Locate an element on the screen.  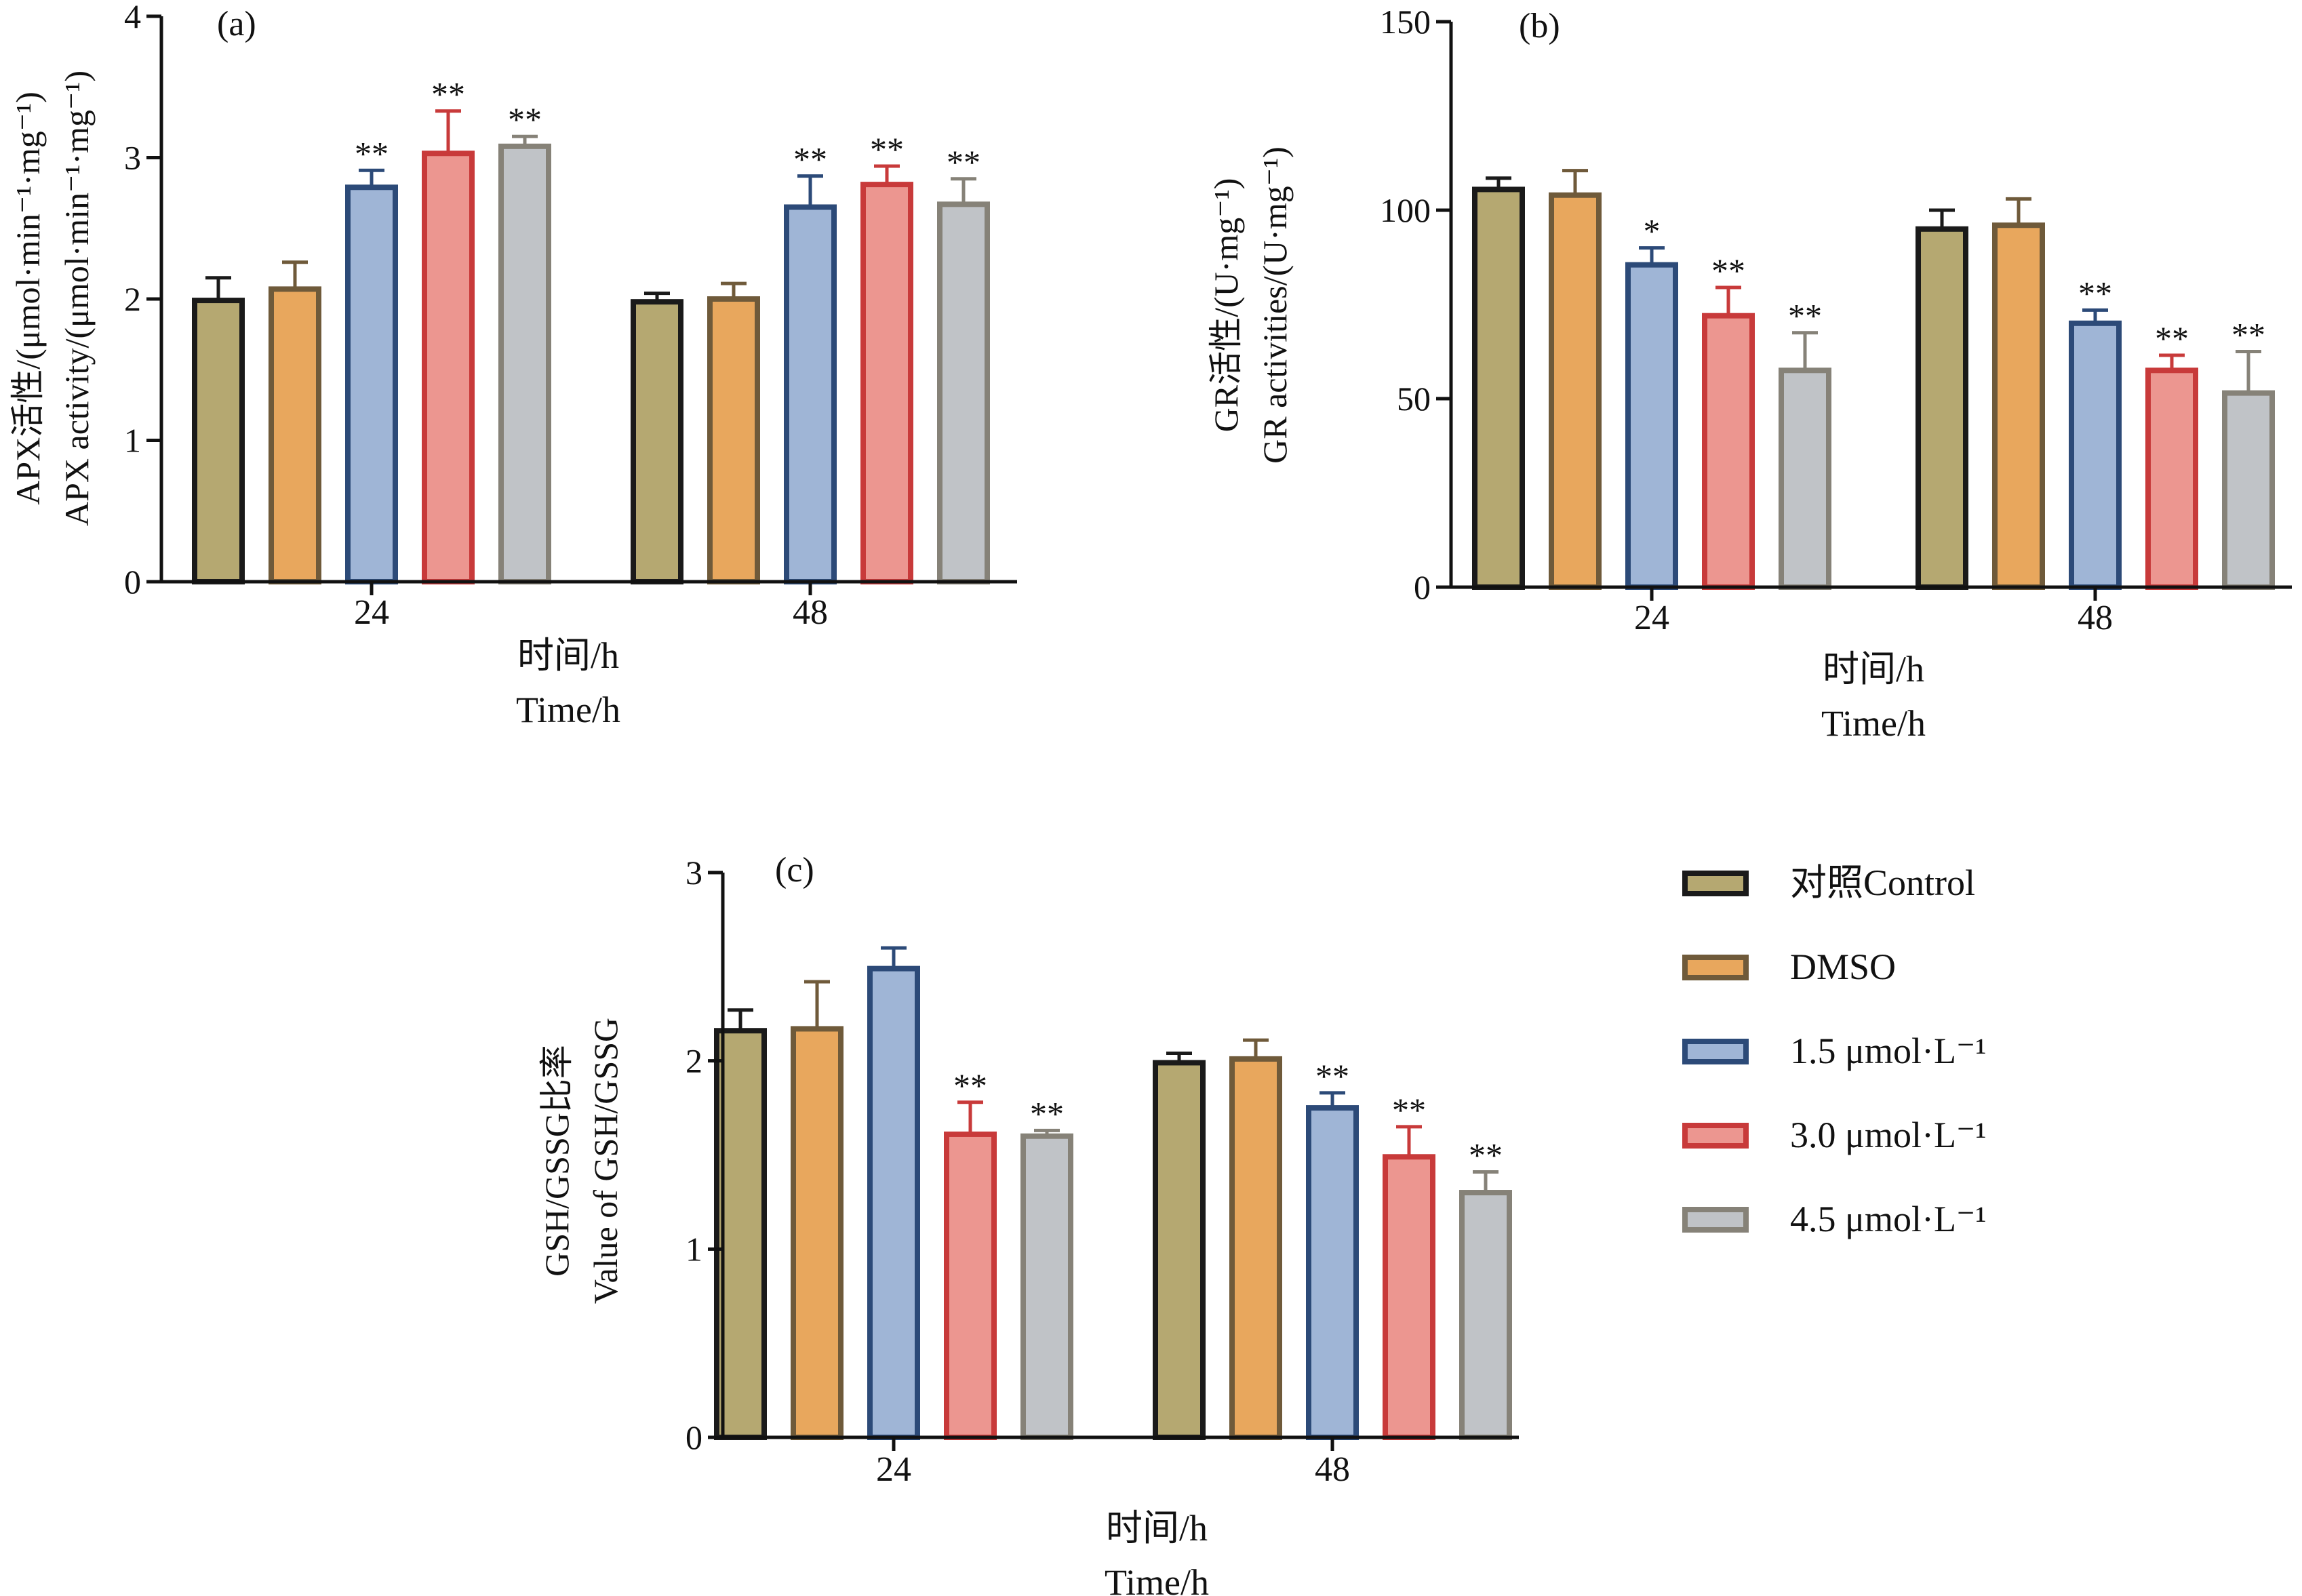
legend-label: 对照Control is located at coordinates (1882, 882).